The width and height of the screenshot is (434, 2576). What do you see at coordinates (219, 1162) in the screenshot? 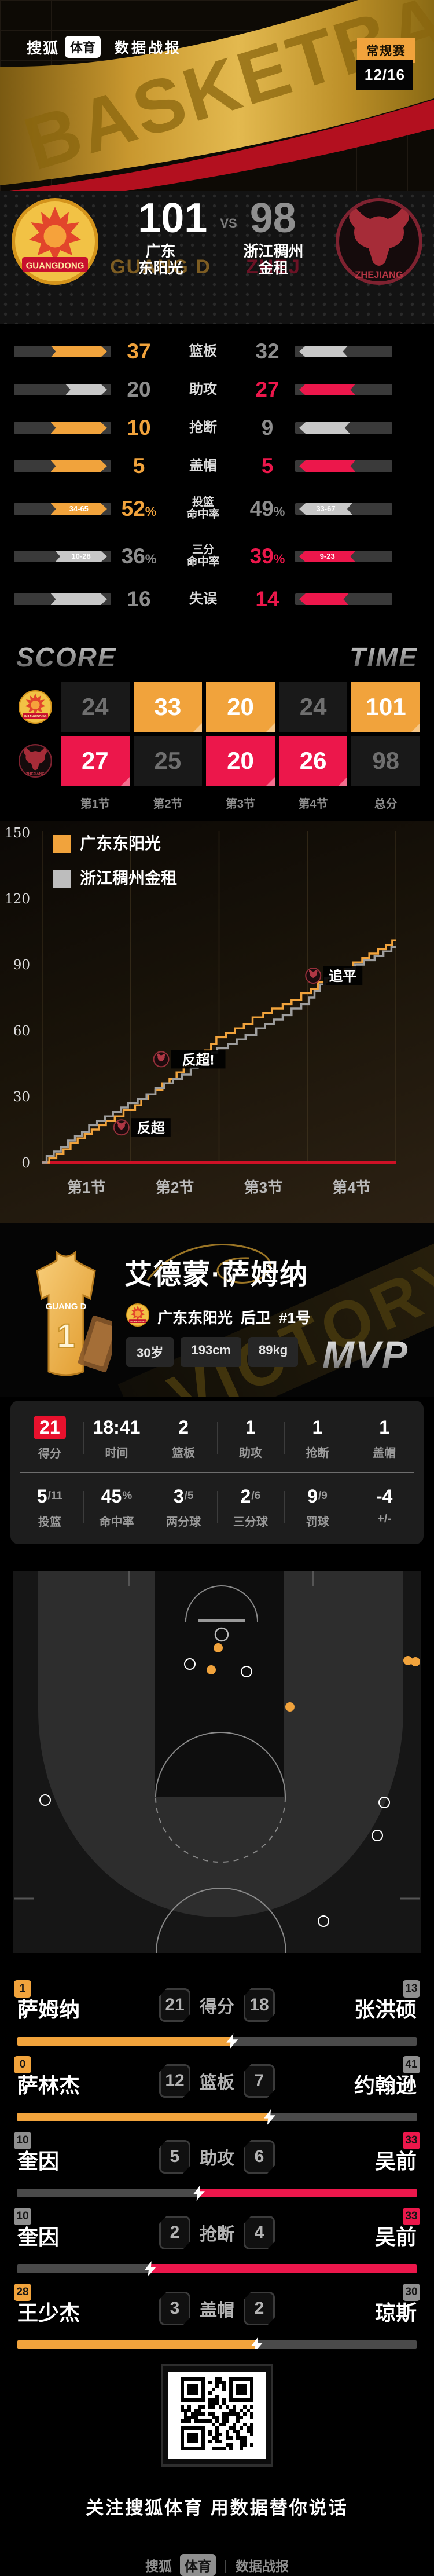
I see `chart-baseline` at bounding box center [219, 1162].